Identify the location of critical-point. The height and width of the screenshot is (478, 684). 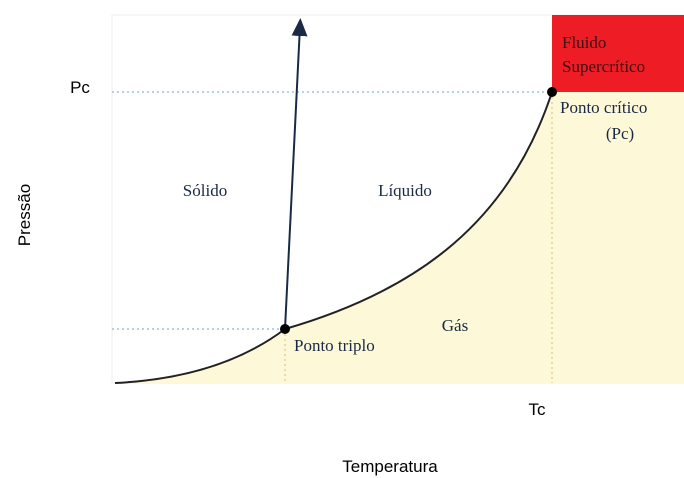
(552, 92).